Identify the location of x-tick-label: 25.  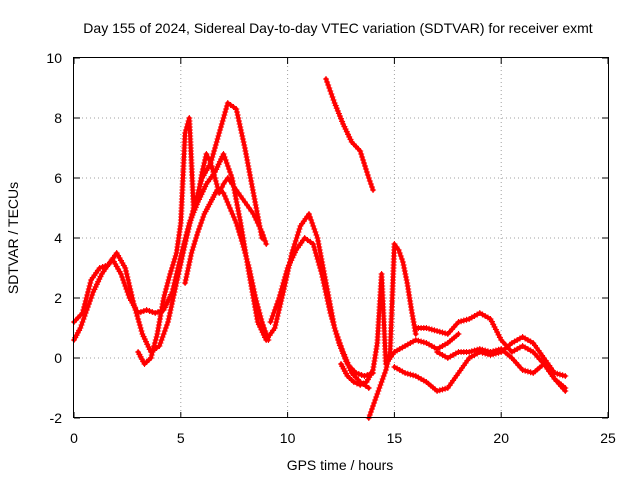
(608, 438).